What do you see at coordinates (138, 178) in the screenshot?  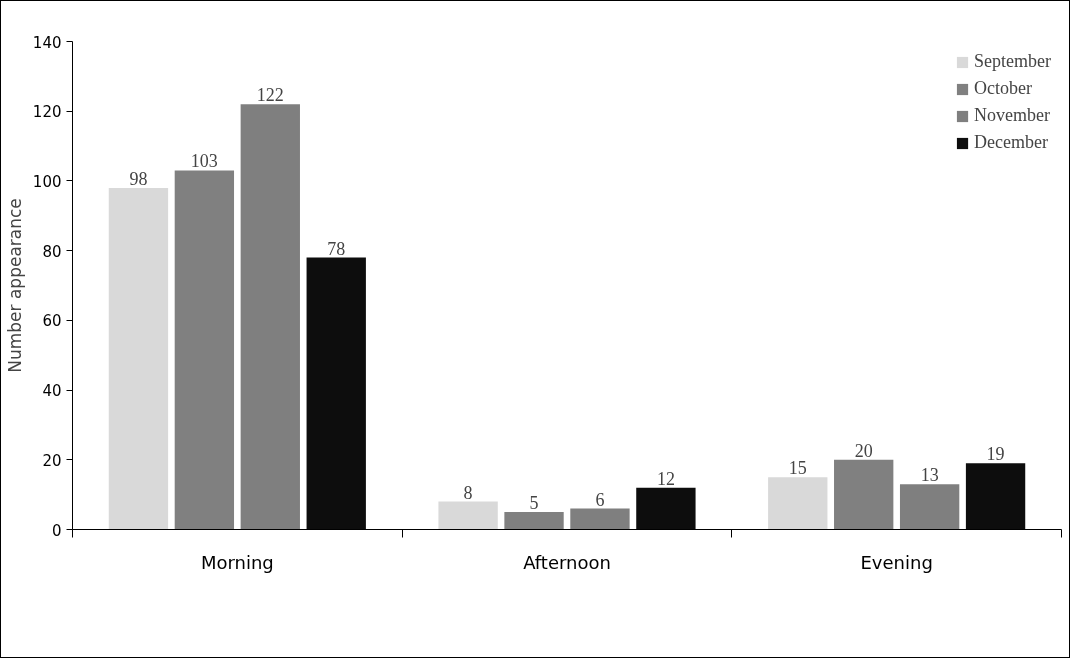 I see `data-label: 98` at bounding box center [138, 178].